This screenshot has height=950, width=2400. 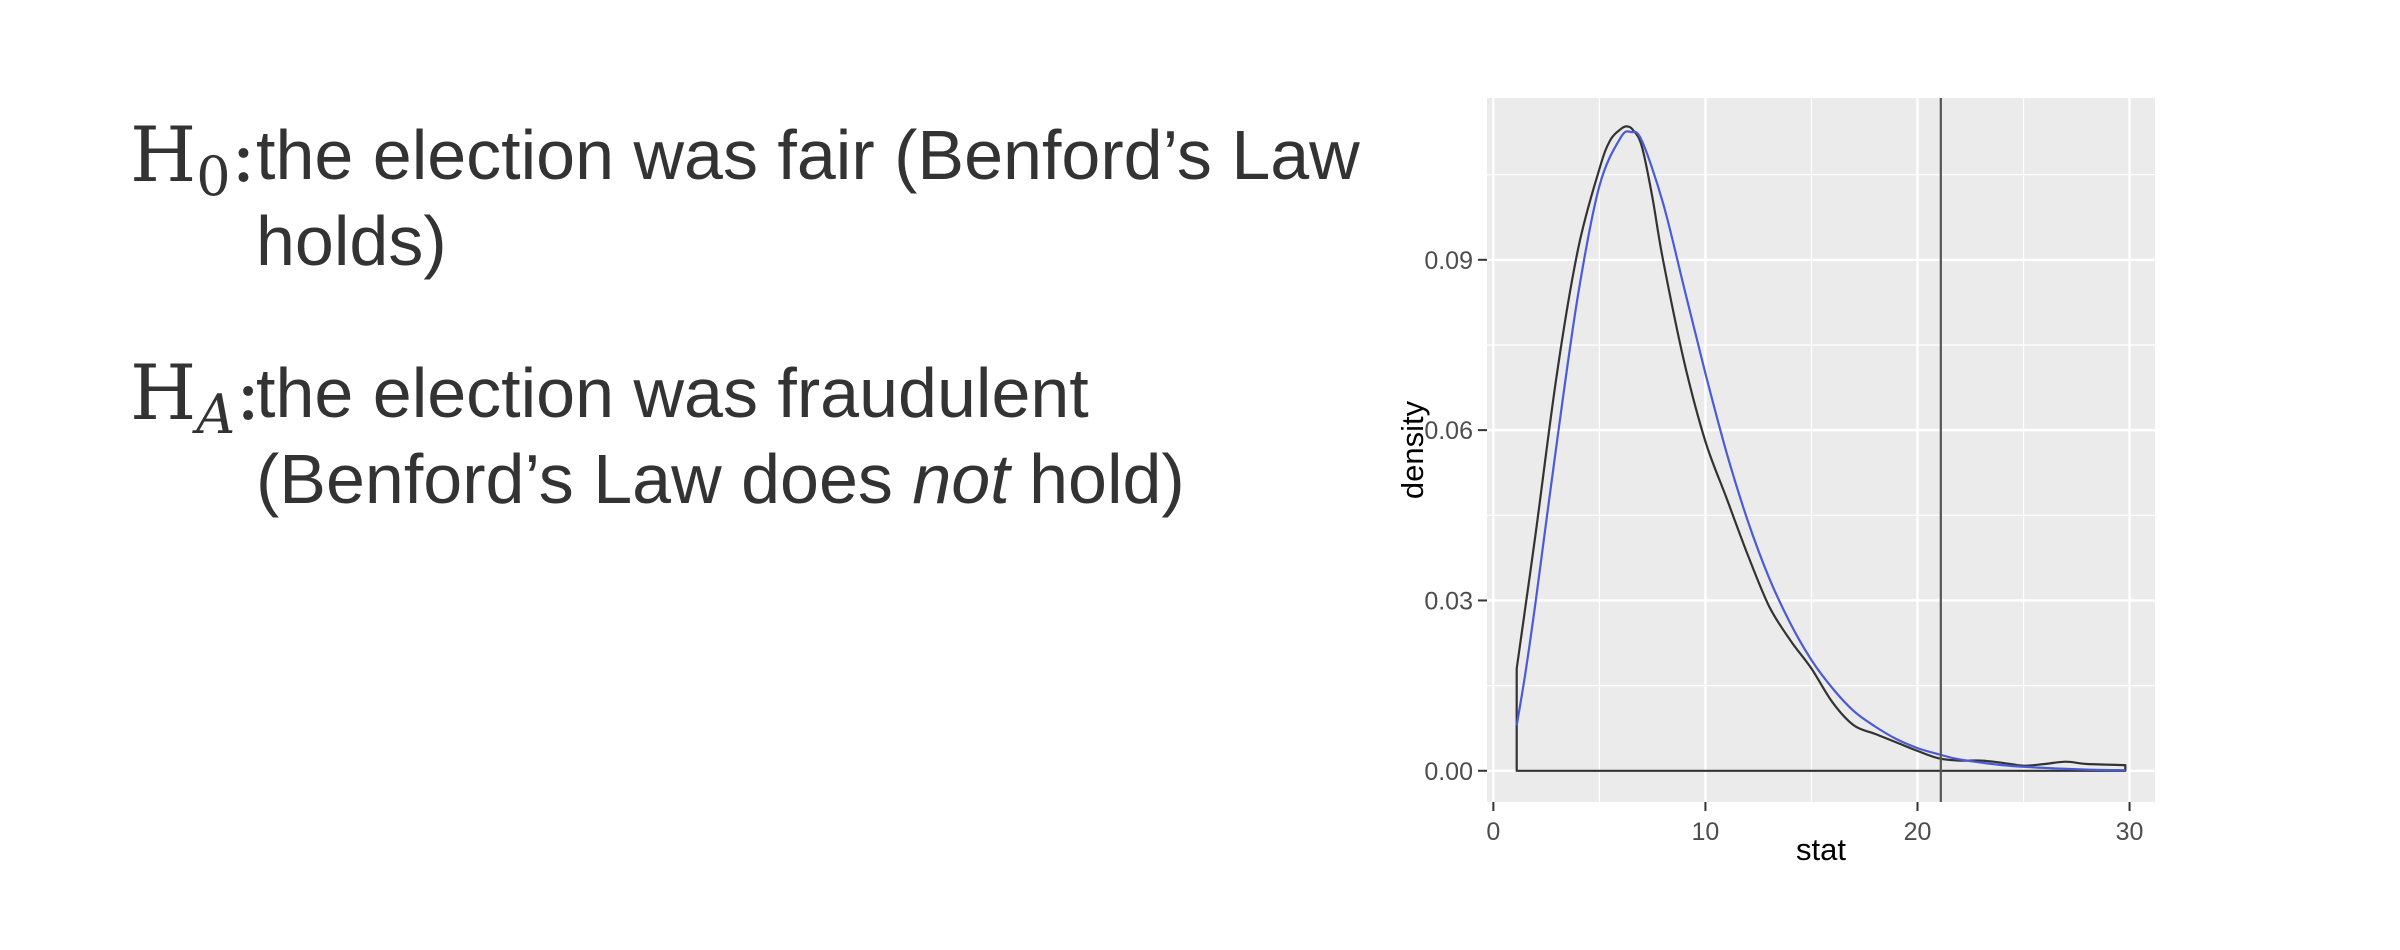 What do you see at coordinates (213, 176) in the screenshot?
I see `h0-subscript: 0` at bounding box center [213, 176].